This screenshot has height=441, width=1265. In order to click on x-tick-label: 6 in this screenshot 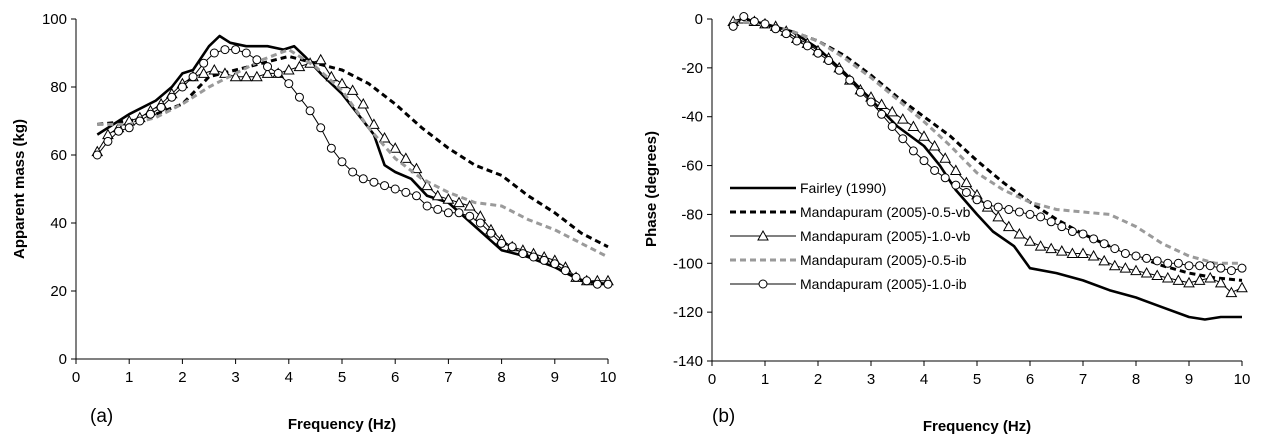, I will do `click(1030, 379)`.